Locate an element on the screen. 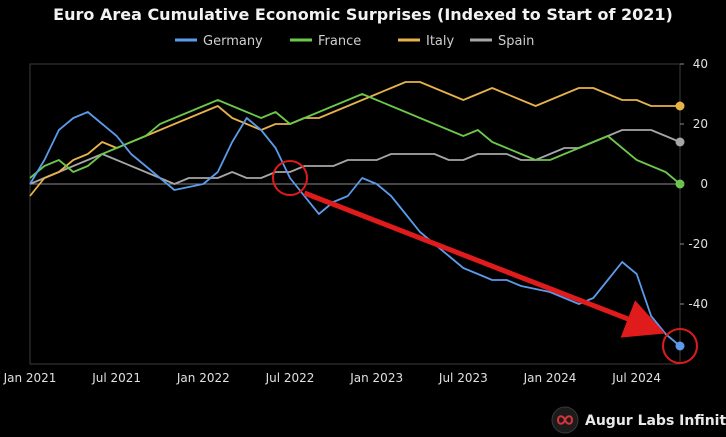 The width and height of the screenshot is (726, 437). x-tick-label: Jul 2021 is located at coordinates (116, 378).